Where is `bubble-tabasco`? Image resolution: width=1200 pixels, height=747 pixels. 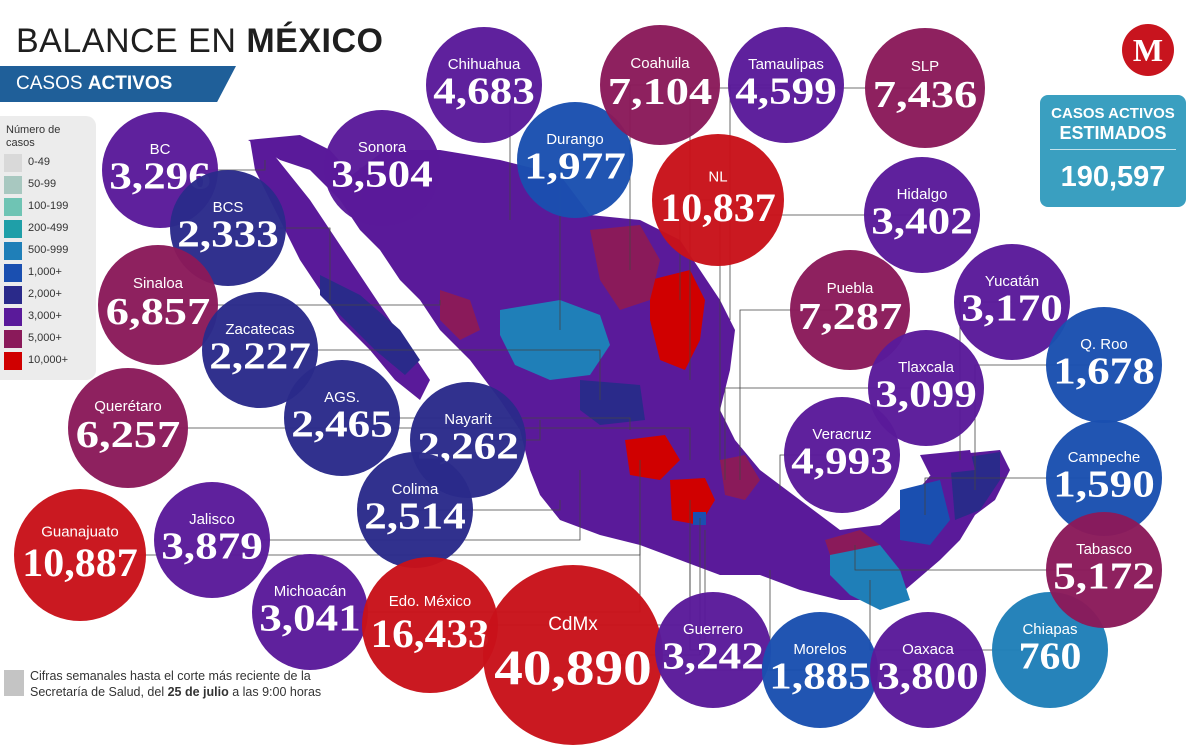
bubble-tabasco is located at coordinates (1104, 570).